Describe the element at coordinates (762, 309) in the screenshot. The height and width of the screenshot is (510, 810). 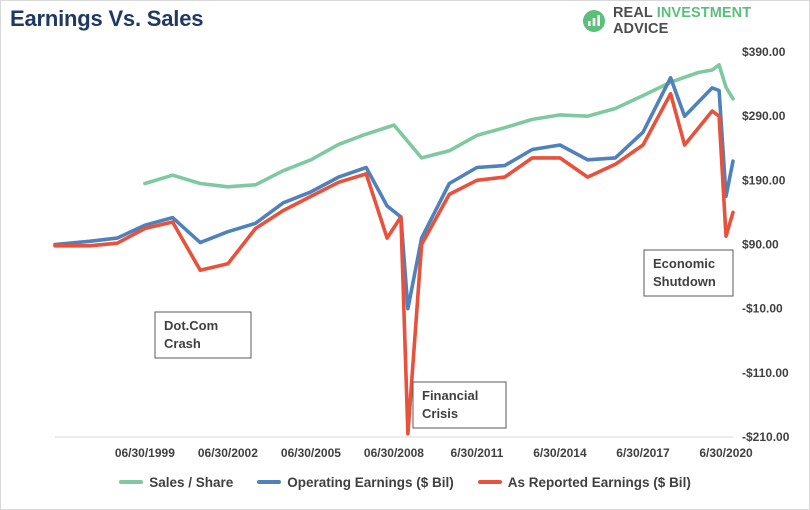
I see `y-tick-label: -$10.00` at that location.